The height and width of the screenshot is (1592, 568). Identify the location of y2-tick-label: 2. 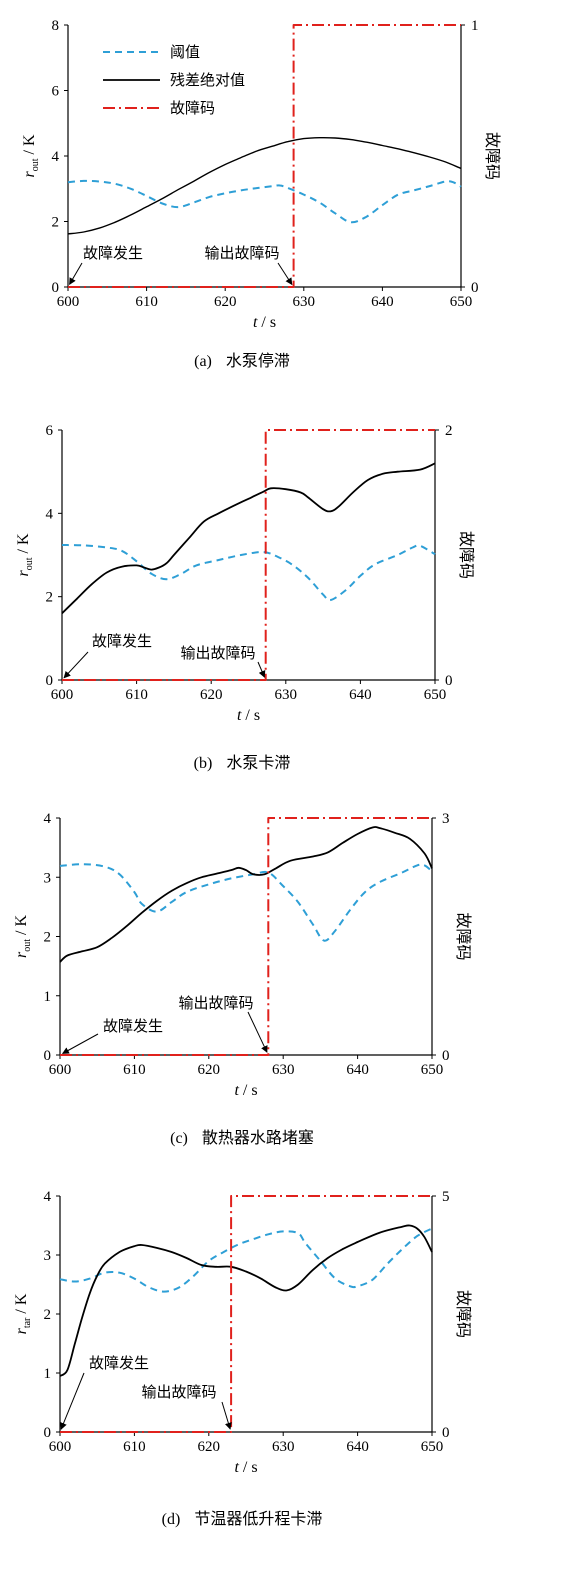
(449, 431).